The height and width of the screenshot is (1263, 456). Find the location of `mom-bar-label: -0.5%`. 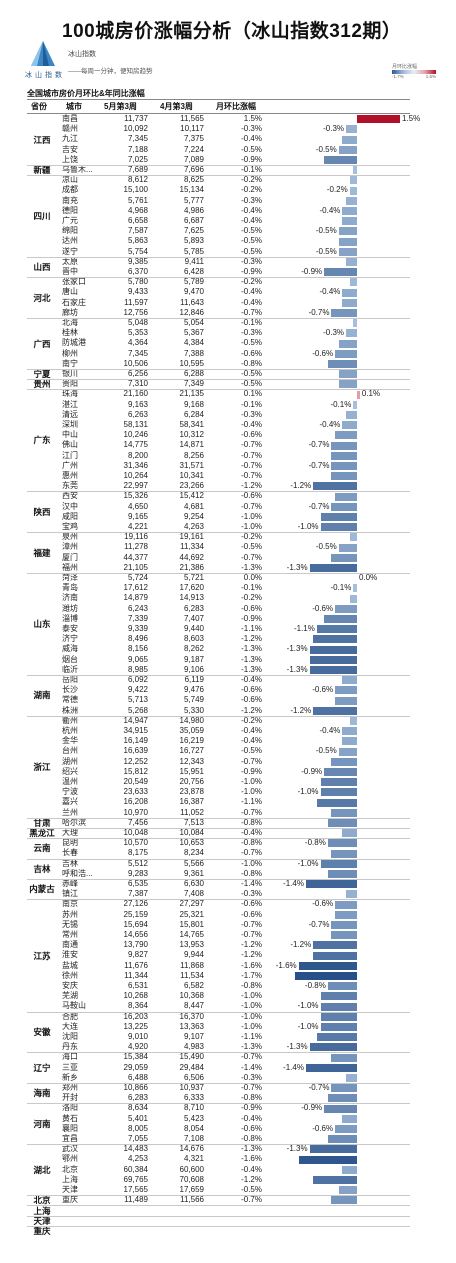

mom-bar-label: -0.5% is located at coordinates (326, 149).